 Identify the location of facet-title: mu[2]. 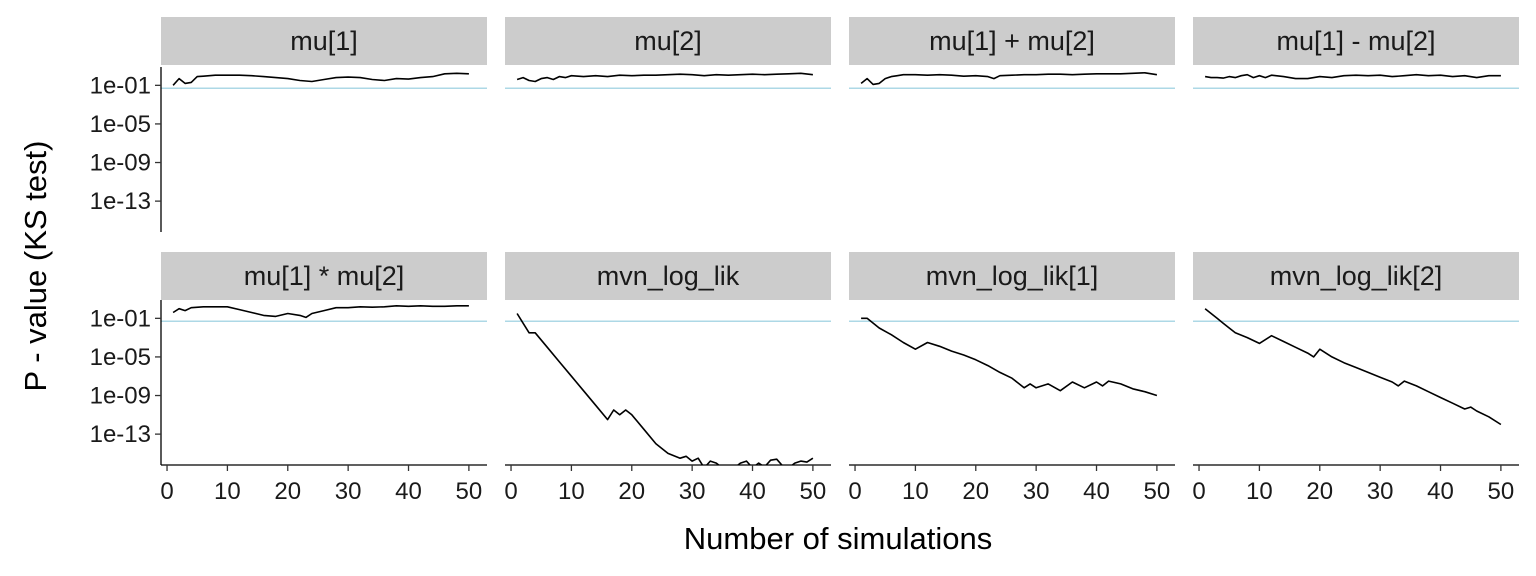
(668, 41).